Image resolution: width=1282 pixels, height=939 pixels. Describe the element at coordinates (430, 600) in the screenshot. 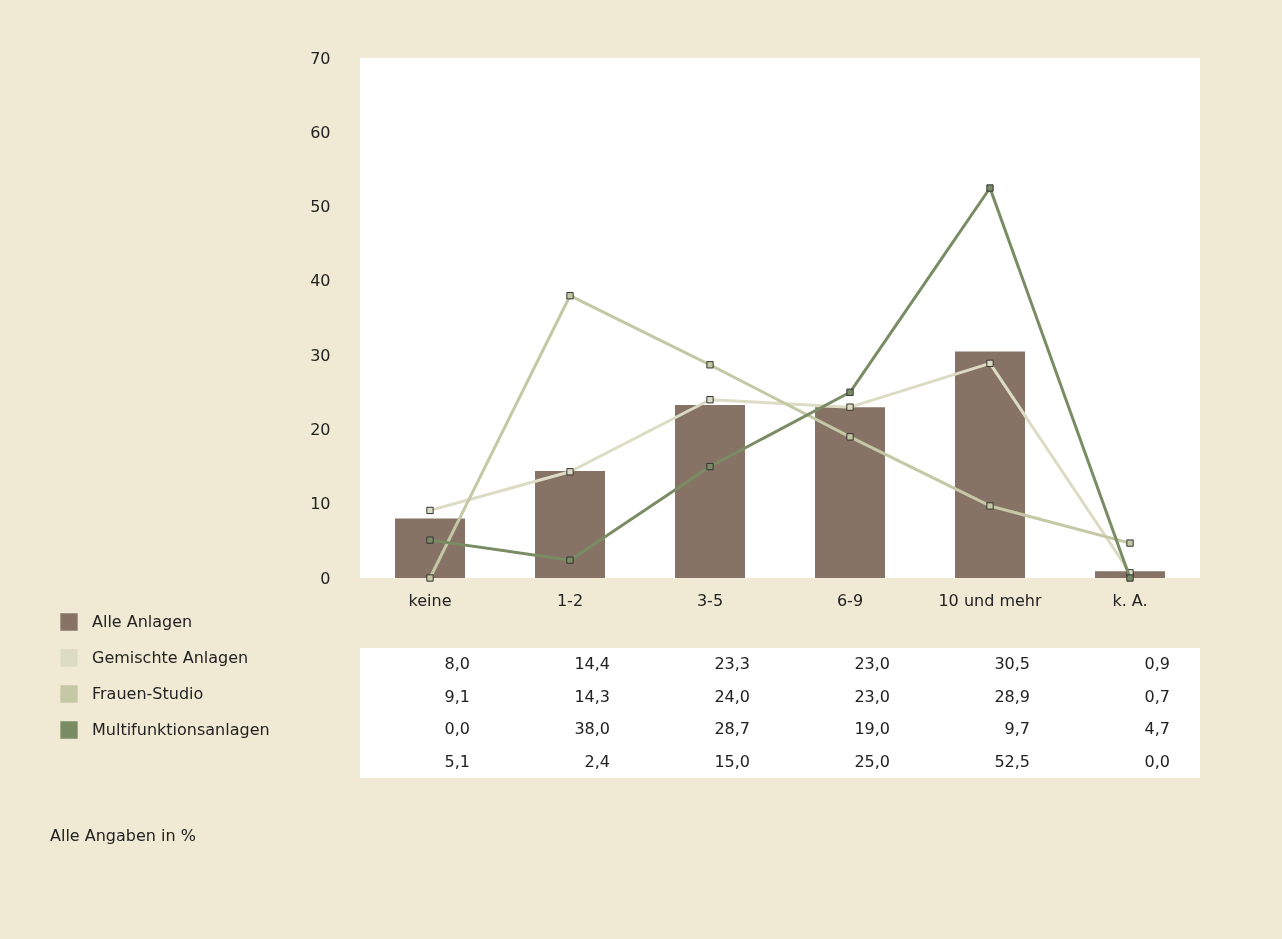

I see `x-tick-label: keine` at that location.